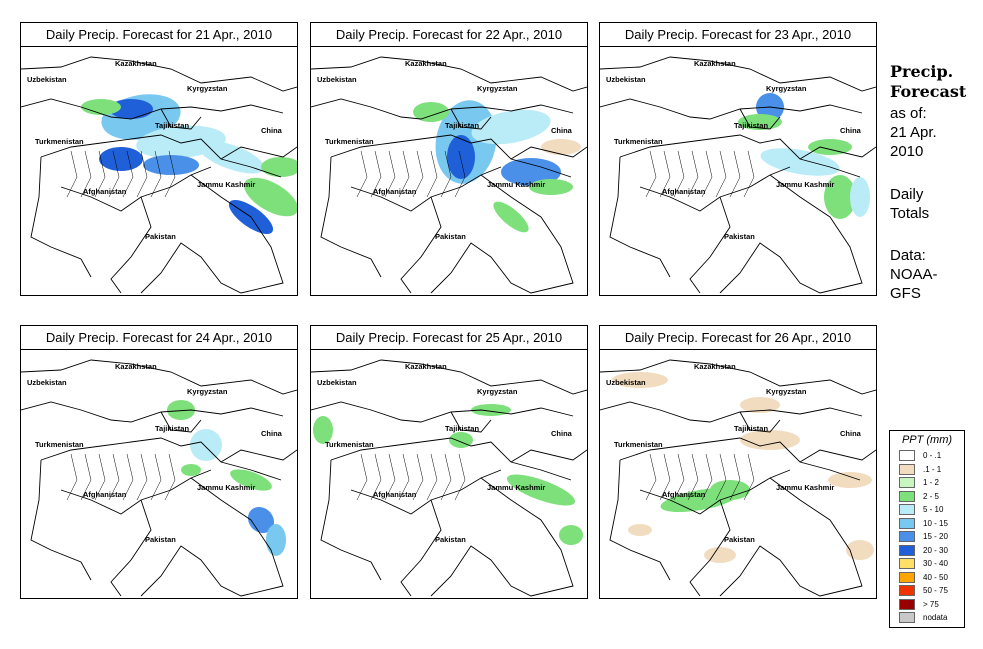 The image size is (983, 649). Describe the element at coordinates (935, 523) in the screenshot. I see `legend-label: 10 - 15` at that location.